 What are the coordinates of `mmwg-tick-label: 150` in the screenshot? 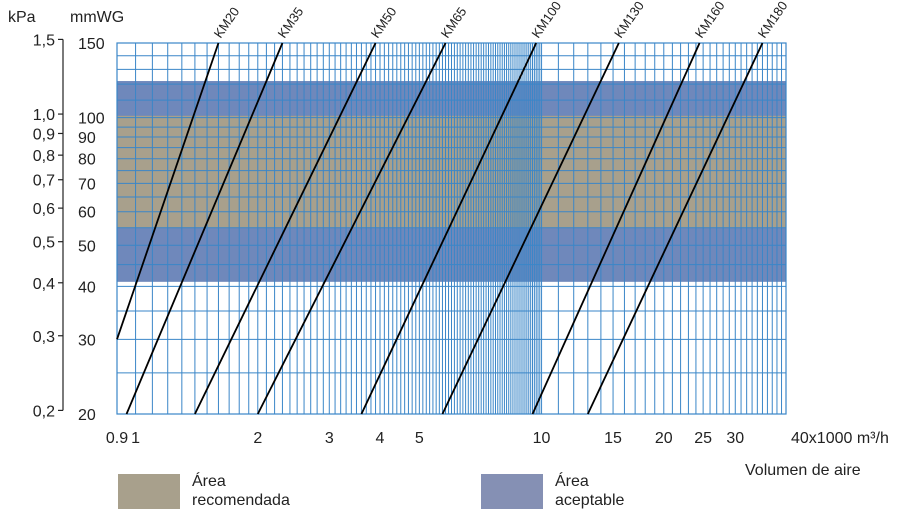 It's located at (91, 44).